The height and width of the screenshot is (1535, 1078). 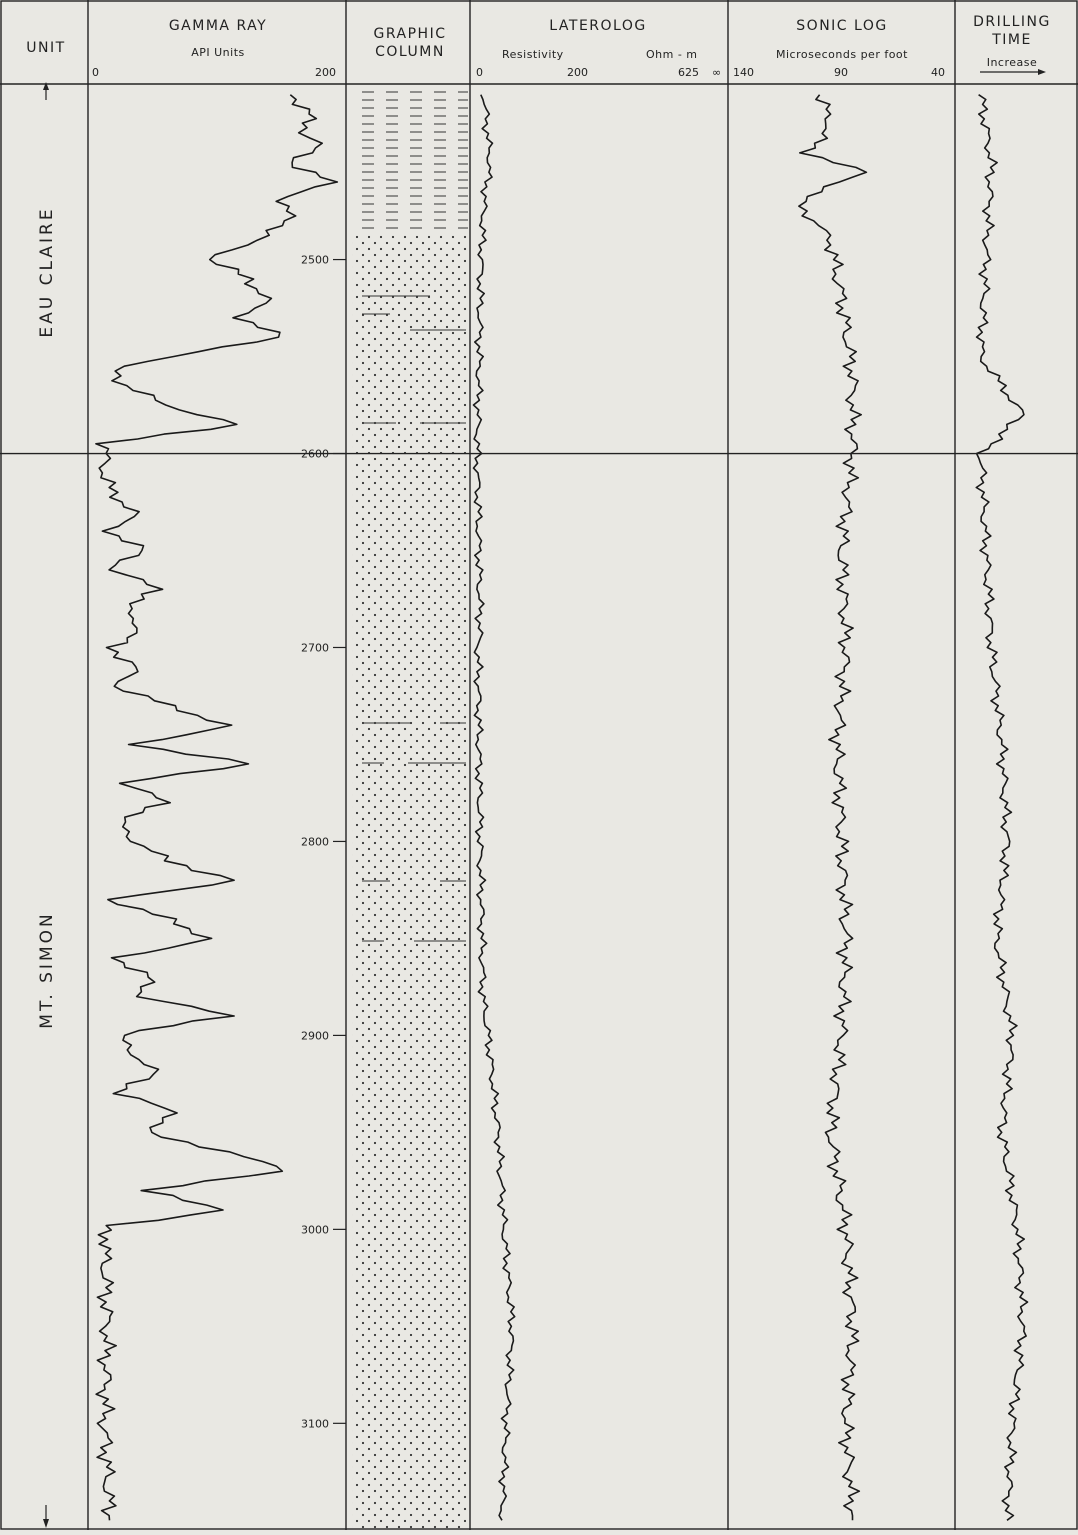 I want to click on sonic-tick-140: 140, so click(x=743, y=72).